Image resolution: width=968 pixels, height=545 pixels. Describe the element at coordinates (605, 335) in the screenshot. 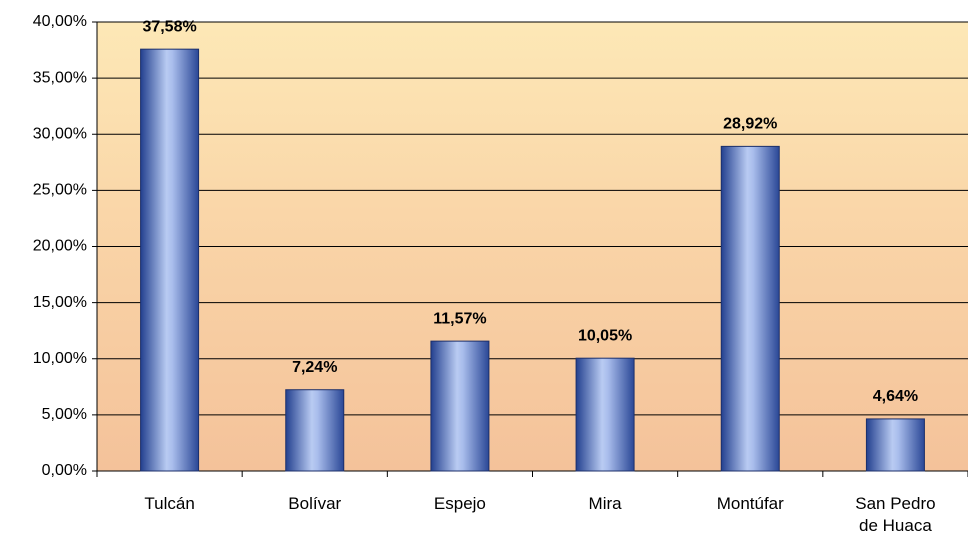

I see `value-label: 10,05%` at that location.